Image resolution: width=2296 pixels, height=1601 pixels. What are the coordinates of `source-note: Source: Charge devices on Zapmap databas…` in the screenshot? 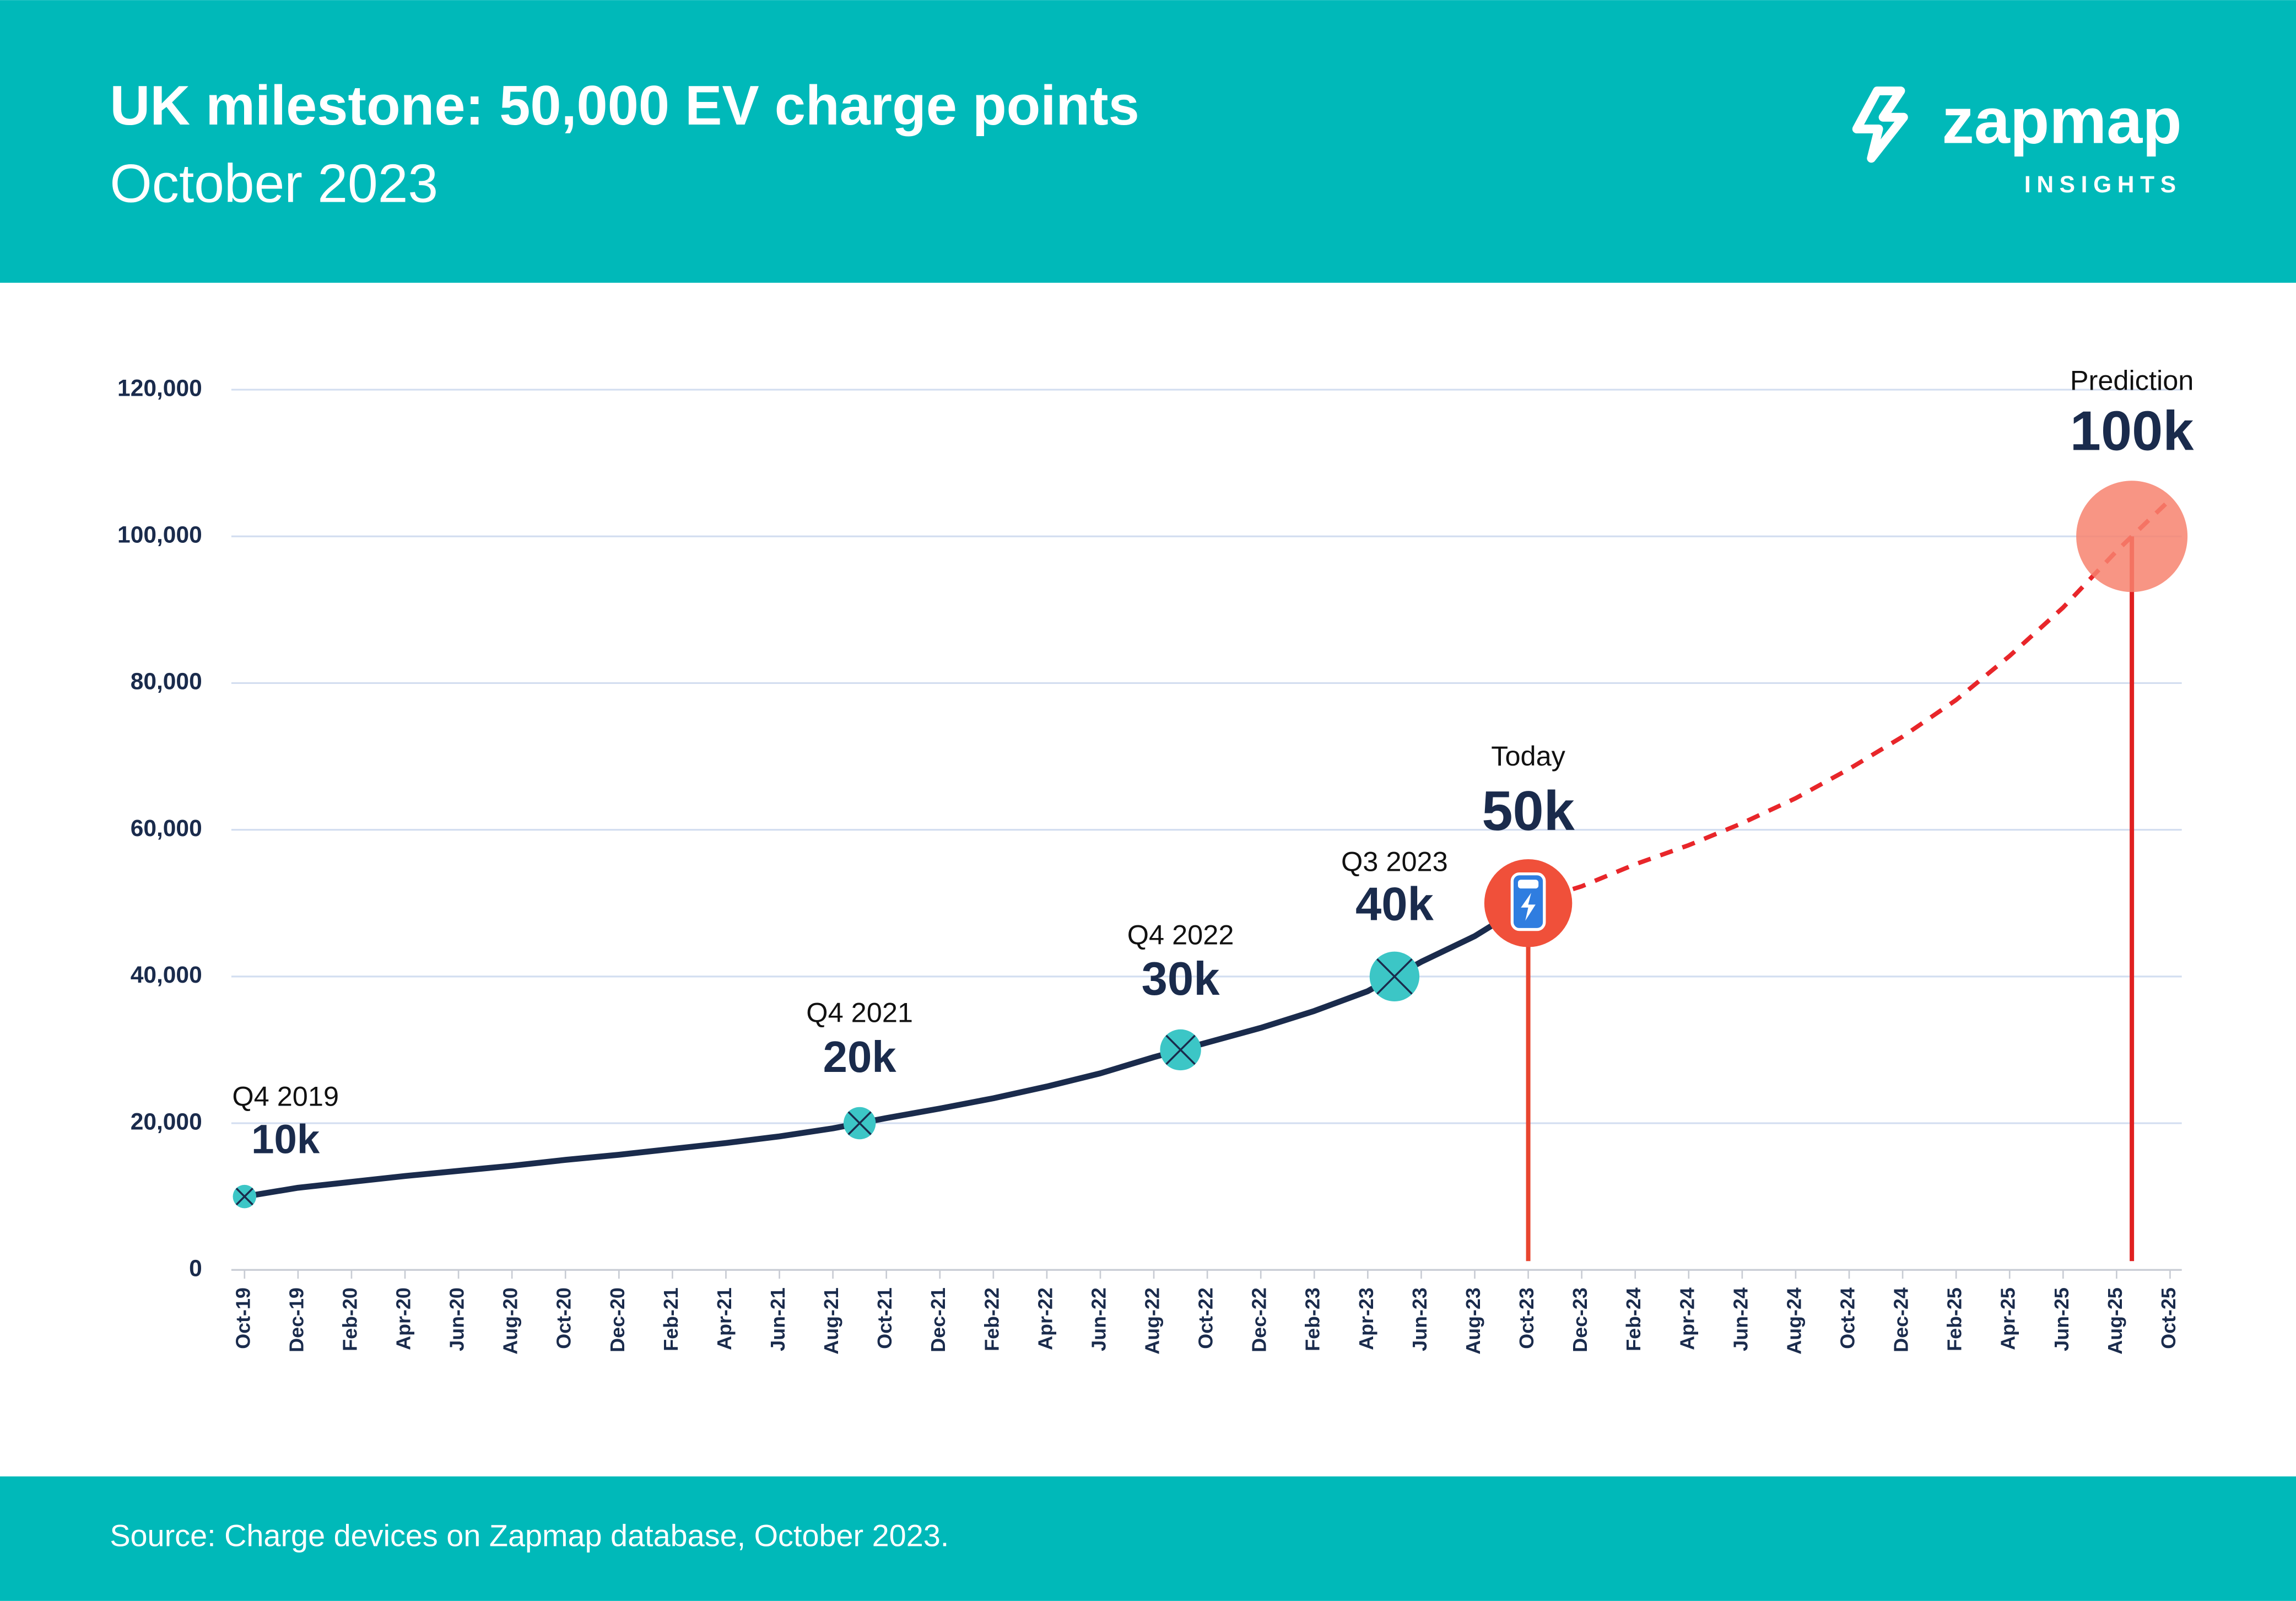 It's located at (530, 1536).